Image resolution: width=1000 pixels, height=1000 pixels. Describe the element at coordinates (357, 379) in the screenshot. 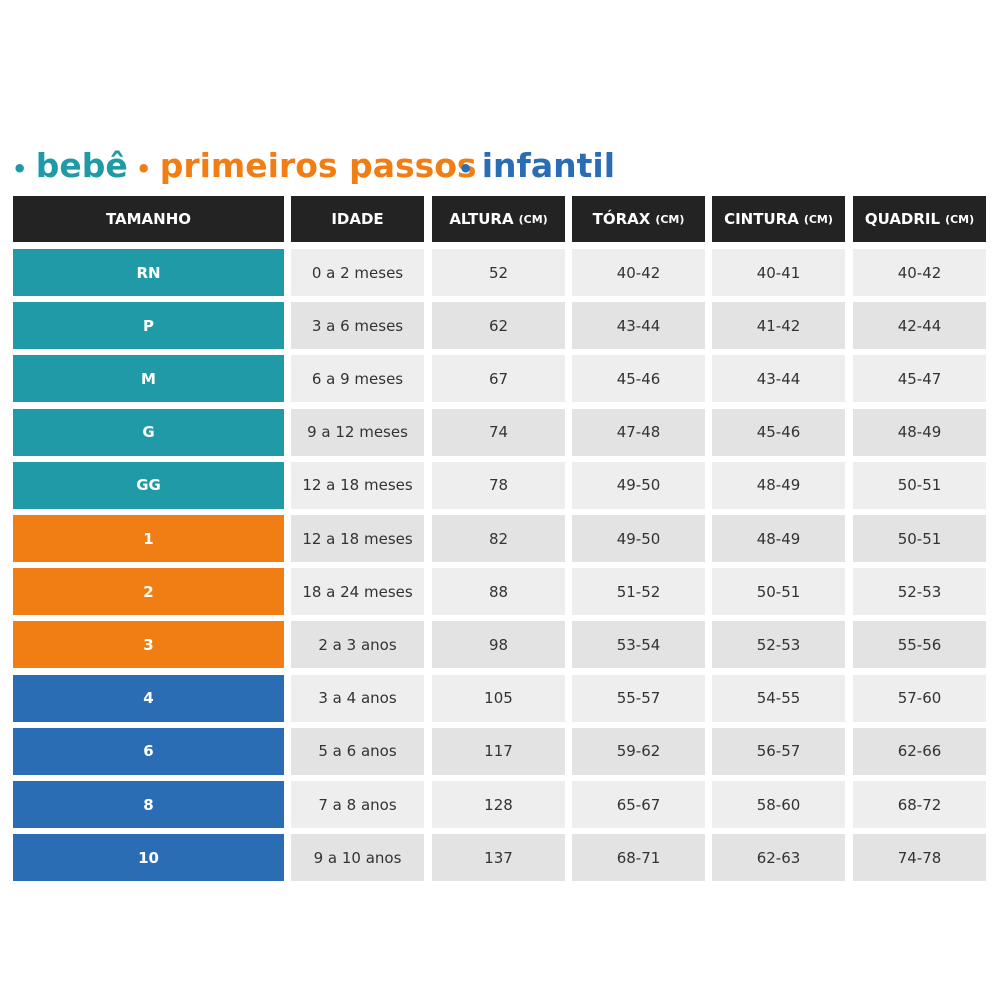

I see `table-cell: 6 a 9 meses` at that location.